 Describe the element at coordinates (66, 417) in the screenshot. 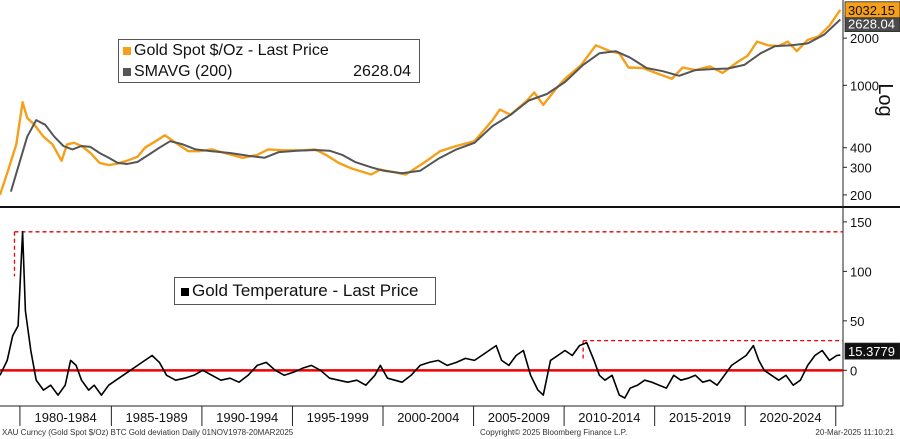

I see `x-tick-label: 1980-1984` at that location.